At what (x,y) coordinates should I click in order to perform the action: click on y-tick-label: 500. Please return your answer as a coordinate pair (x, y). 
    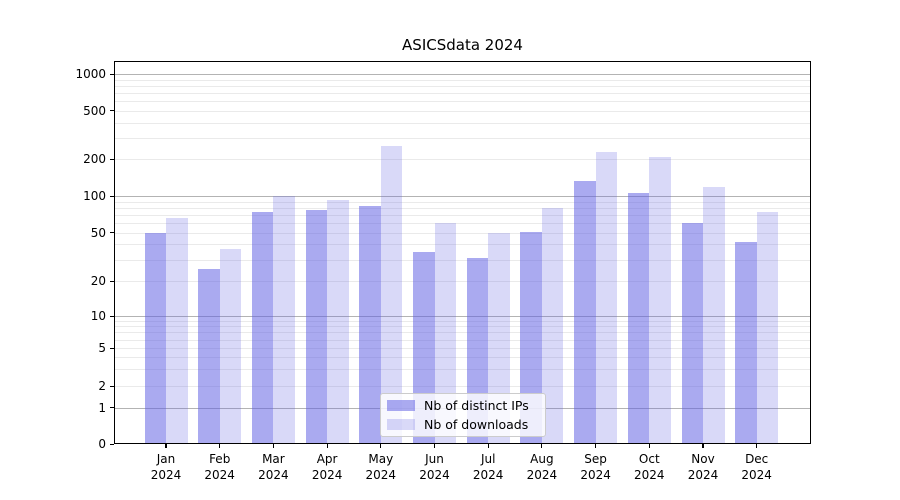
    Looking at the image, I should click on (94, 110).